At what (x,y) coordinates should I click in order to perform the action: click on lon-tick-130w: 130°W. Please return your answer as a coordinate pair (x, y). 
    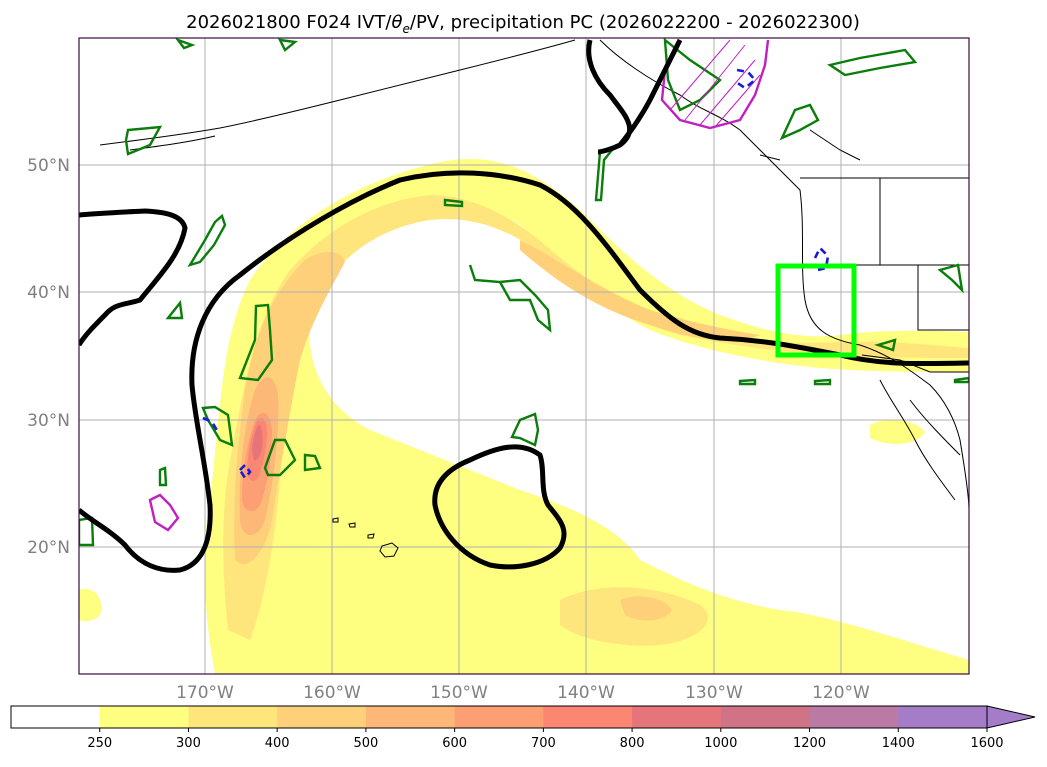
    Looking at the image, I should click on (714, 693).